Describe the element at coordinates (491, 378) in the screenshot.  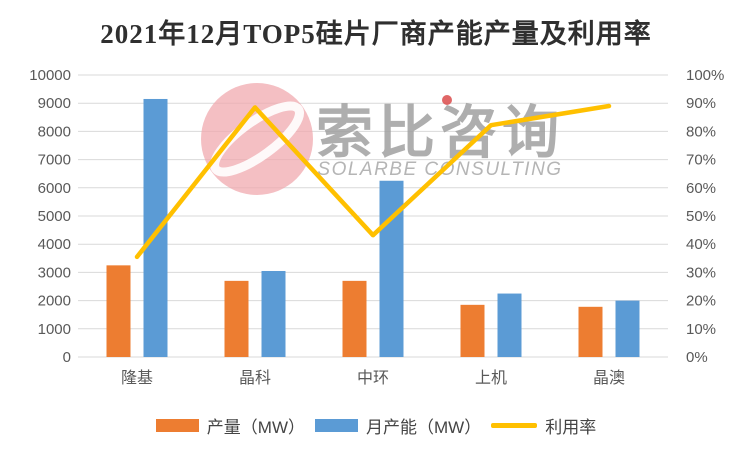
I see `category-label: 上机` at that location.